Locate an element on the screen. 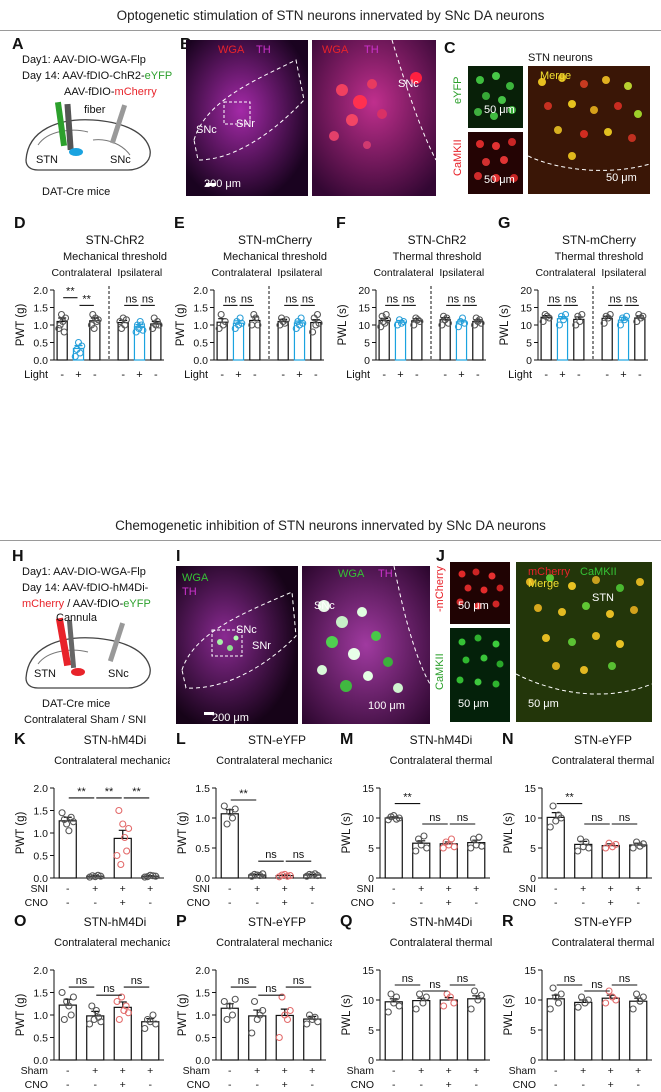  panel-h-line3-text: mCherry / AAV-fDIO-eYFP is located at coordinates (86, 604).